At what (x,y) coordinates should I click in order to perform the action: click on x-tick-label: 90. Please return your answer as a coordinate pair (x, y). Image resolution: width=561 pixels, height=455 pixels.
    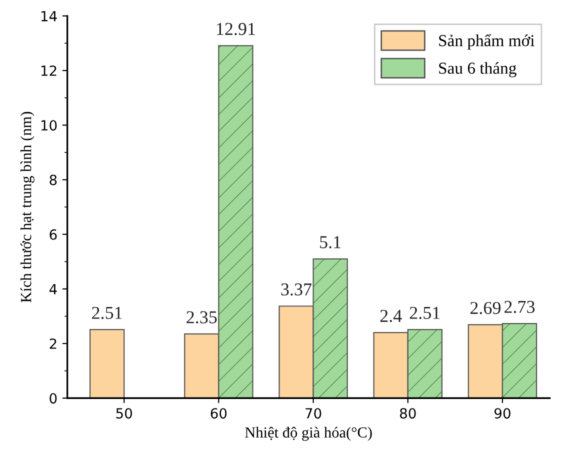
    Looking at the image, I should click on (502, 413).